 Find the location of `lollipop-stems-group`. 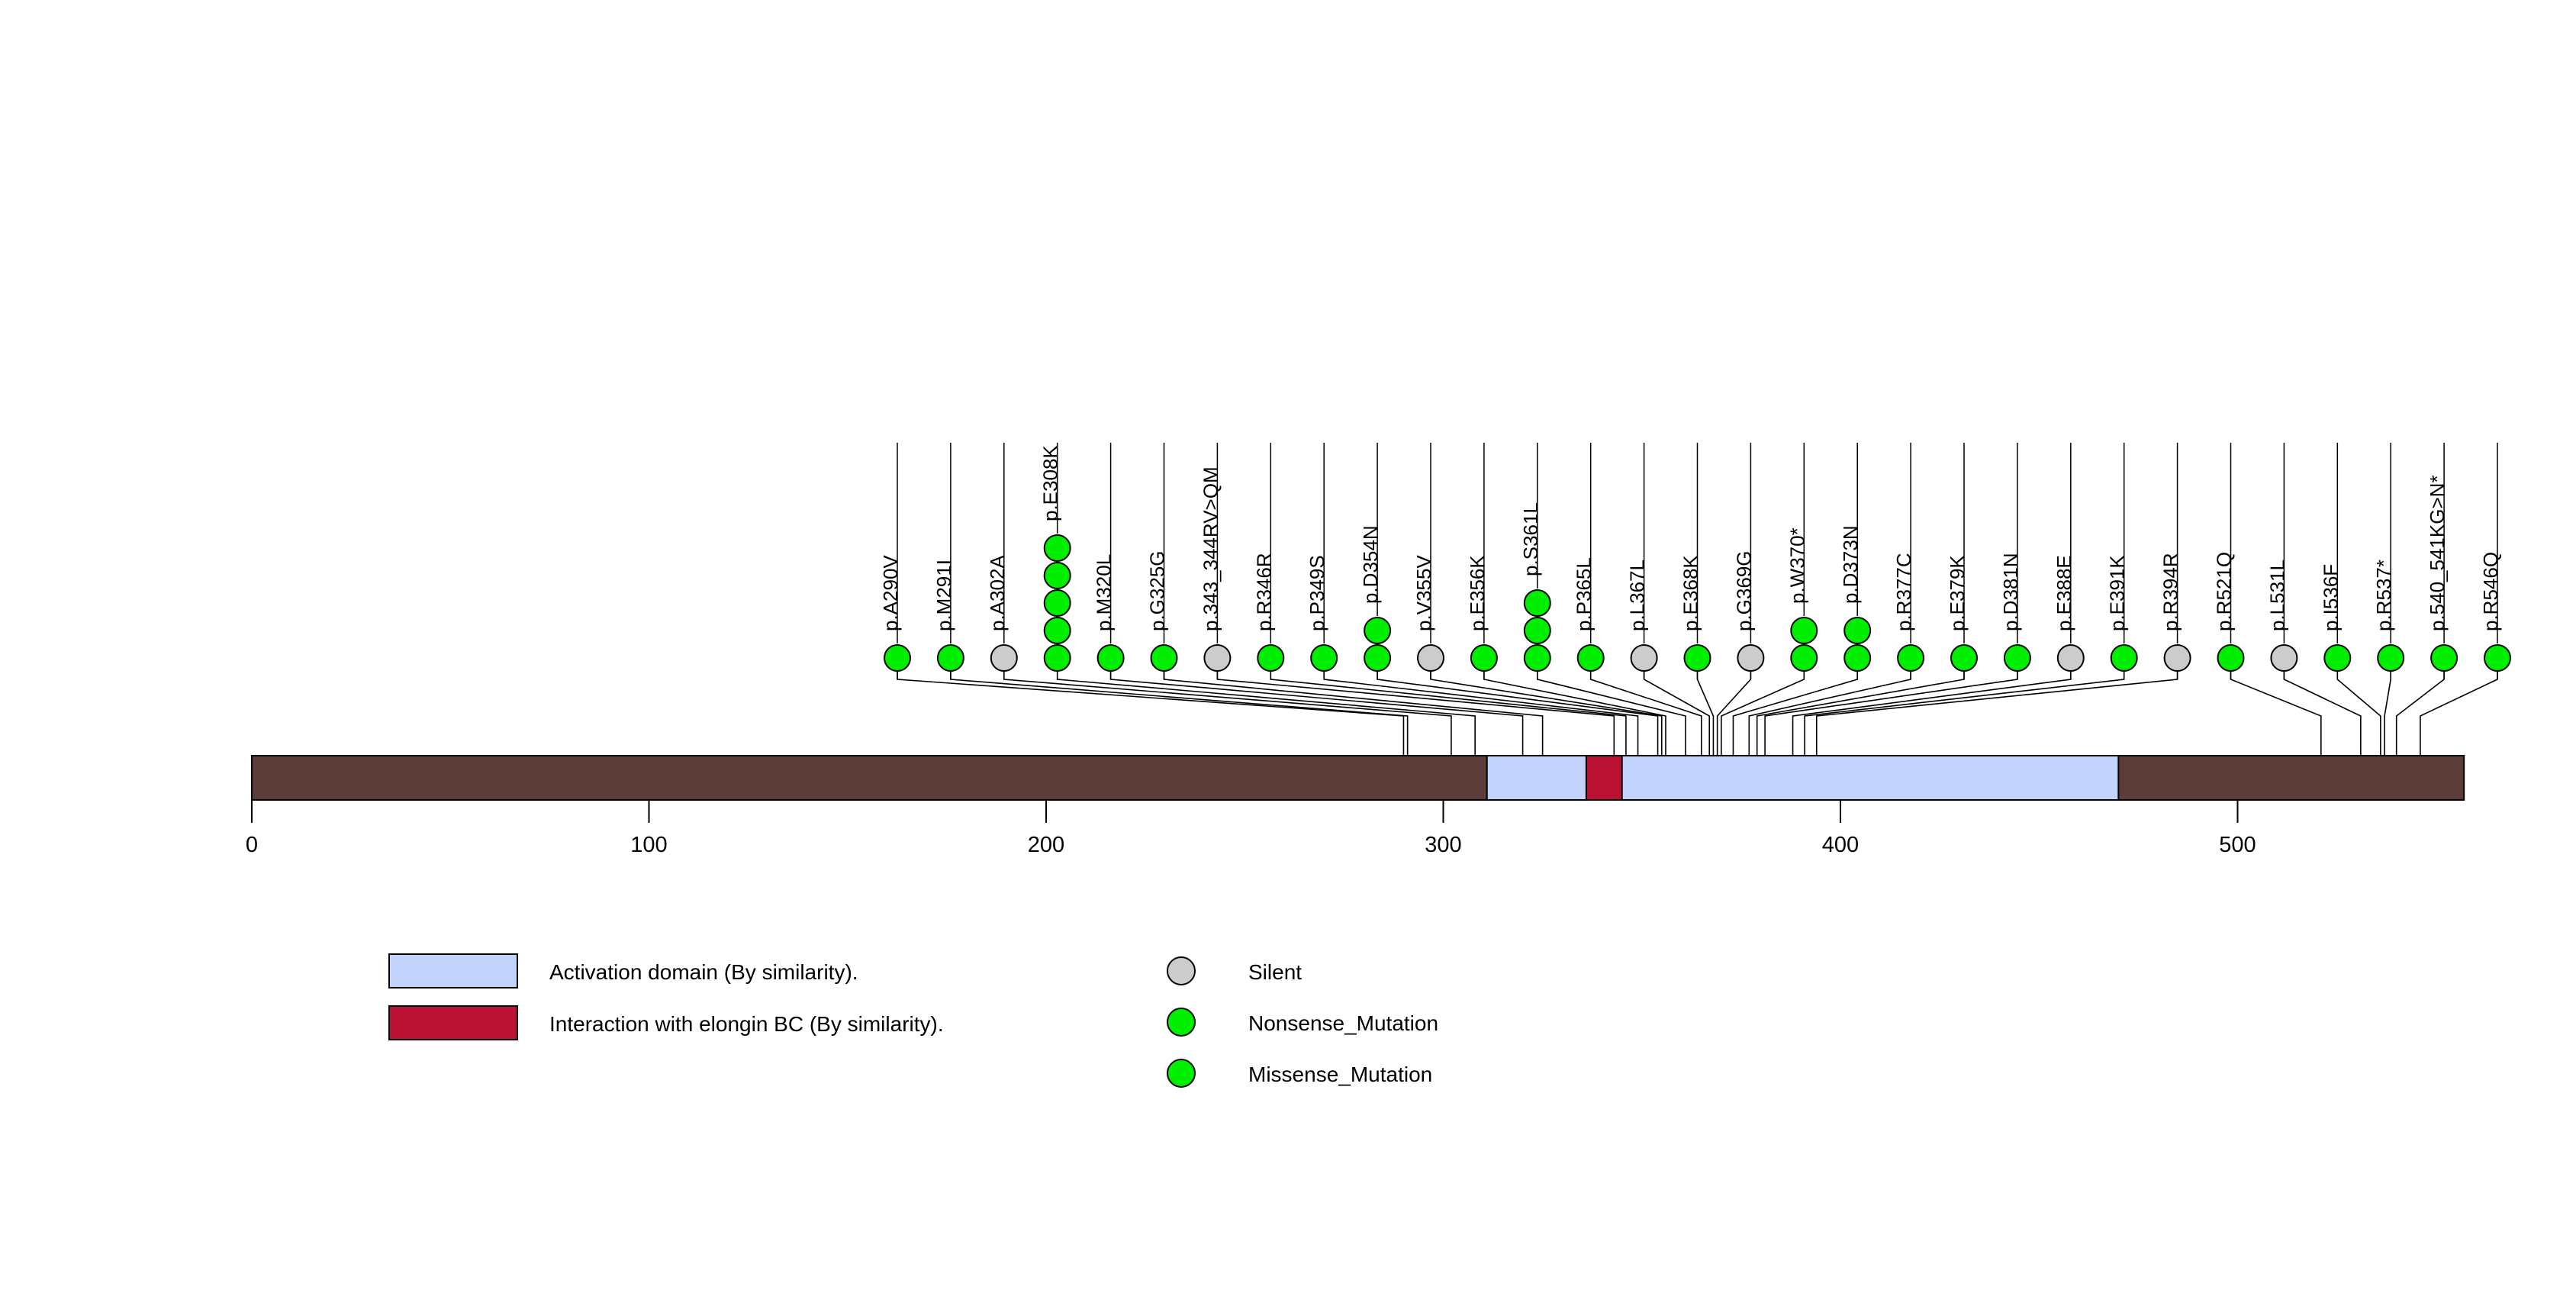

lollipop-stems-group is located at coordinates (1697, 561).